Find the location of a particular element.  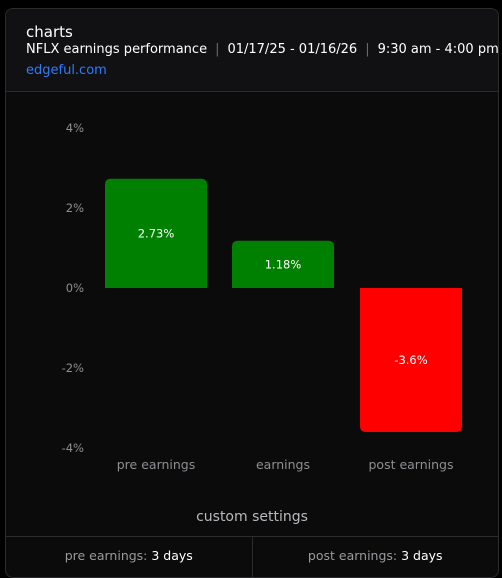

y-tick-label: 4% is located at coordinates (75, 128).